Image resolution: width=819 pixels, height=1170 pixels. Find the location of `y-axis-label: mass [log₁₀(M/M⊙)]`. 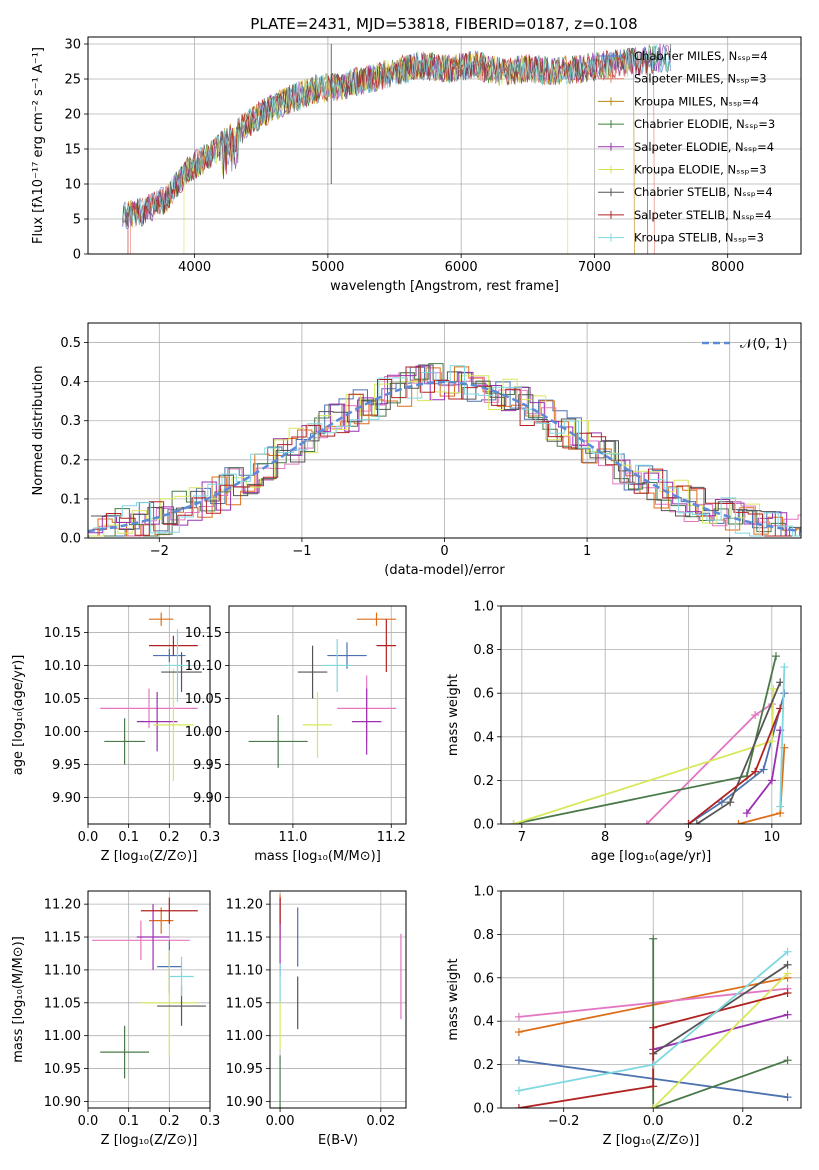

y-axis-label: mass [log₁₀(M/M⊙)] is located at coordinates (18, 999).